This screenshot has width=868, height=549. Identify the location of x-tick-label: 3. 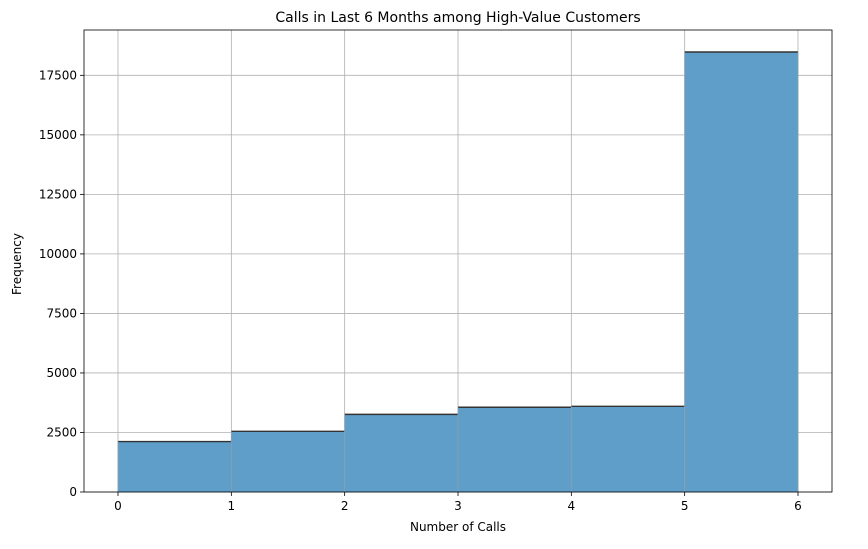
(458, 506).